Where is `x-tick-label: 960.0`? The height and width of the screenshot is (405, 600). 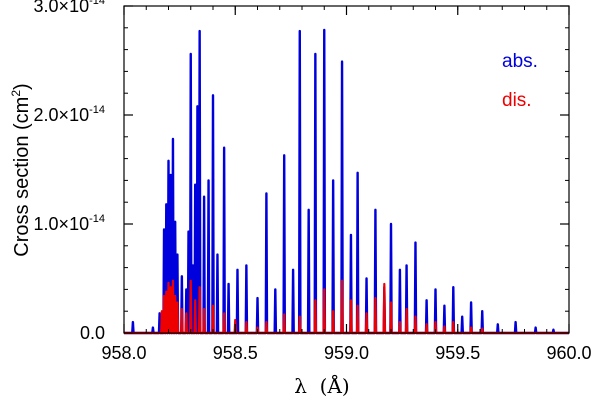
x-tick-label: 960.0 is located at coordinates (568, 353).